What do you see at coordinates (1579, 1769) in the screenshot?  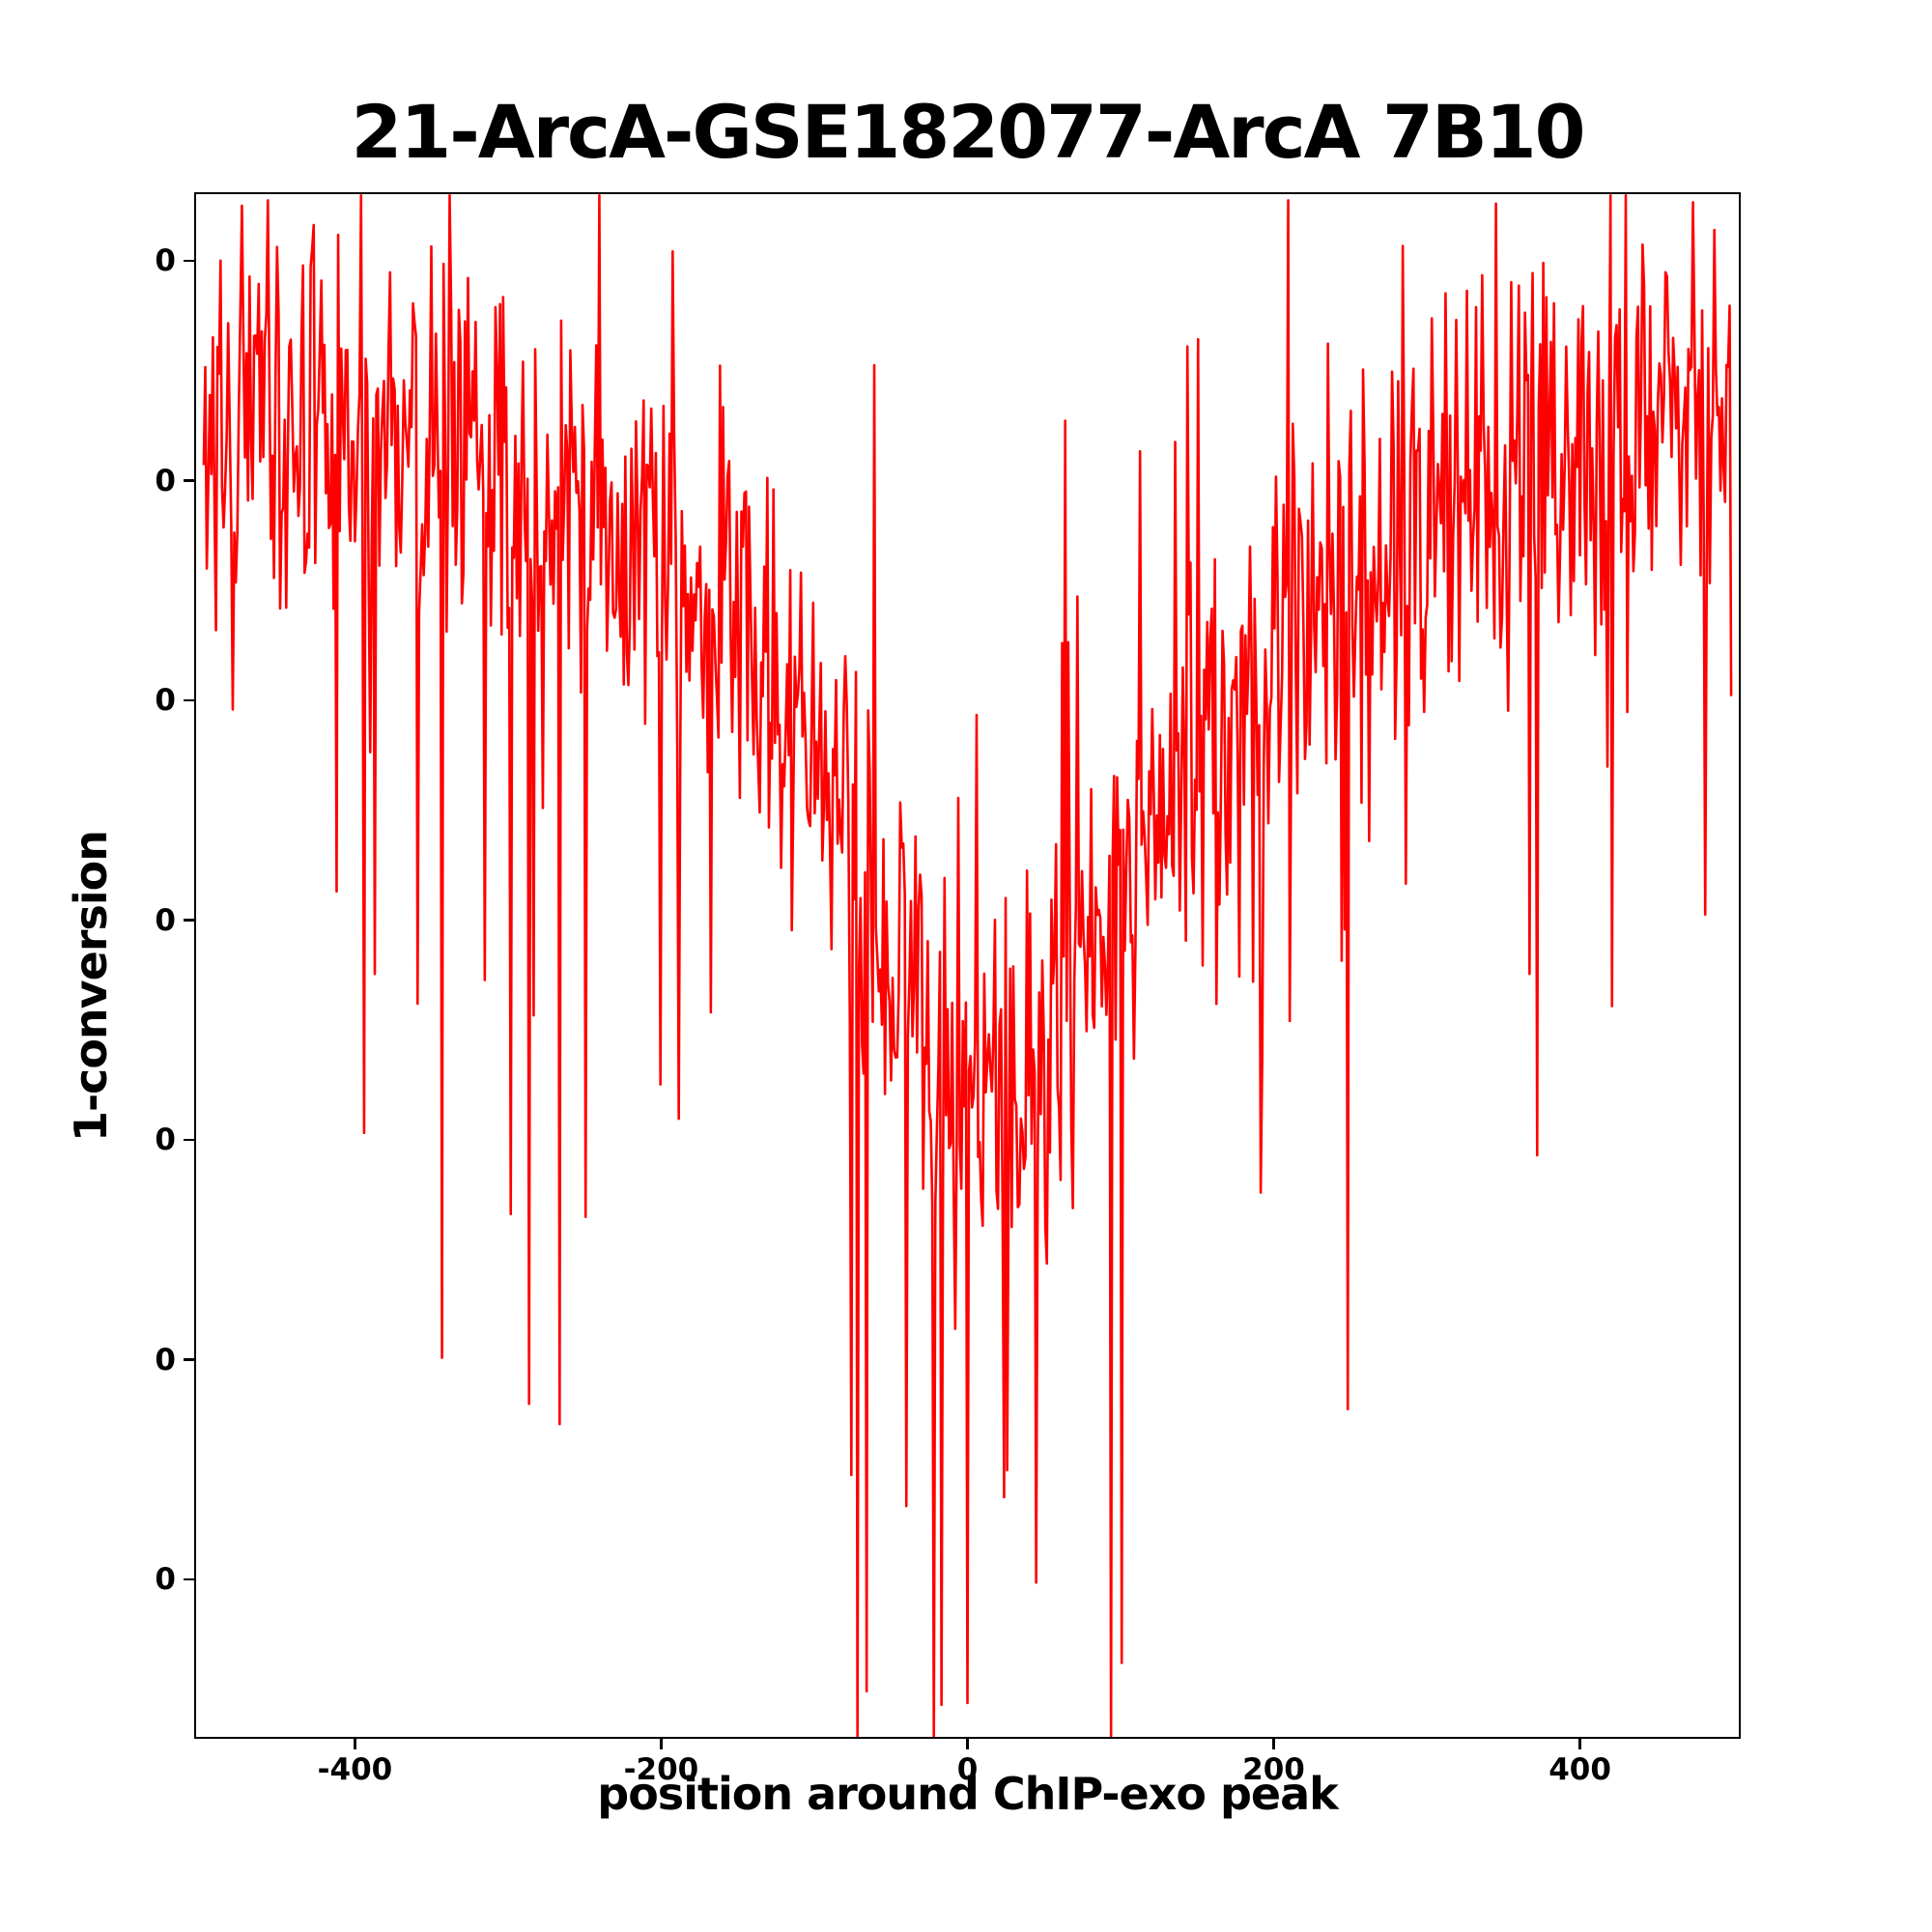 I see `x-tick-label: 400` at bounding box center [1579, 1769].